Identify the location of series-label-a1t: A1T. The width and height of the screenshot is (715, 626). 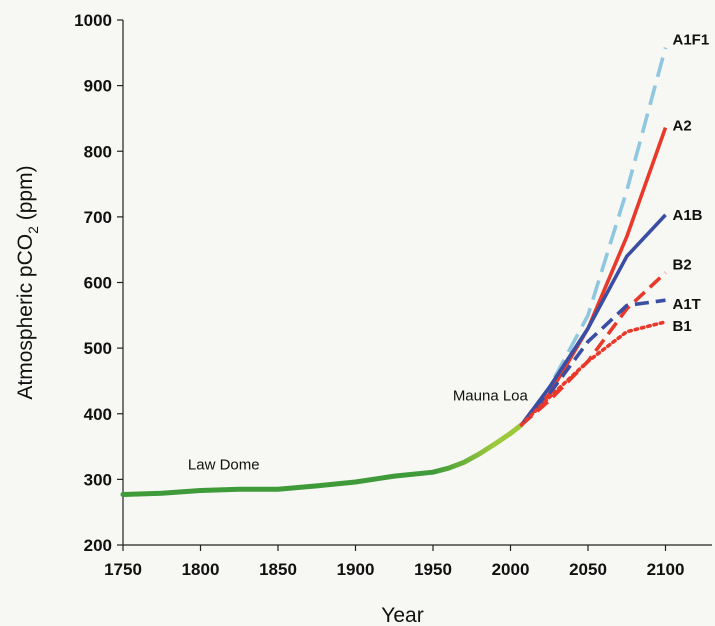
(687, 304).